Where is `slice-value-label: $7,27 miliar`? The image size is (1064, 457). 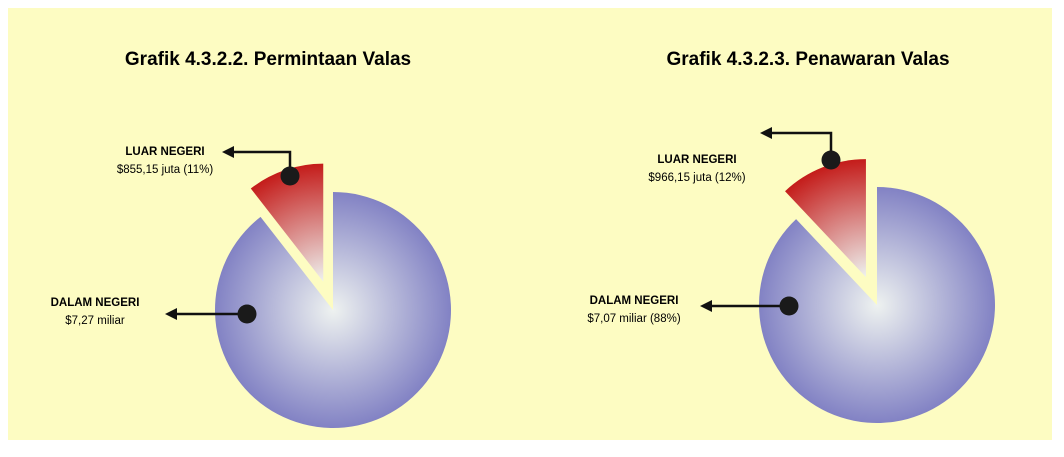 slice-value-label: $7,27 miliar is located at coordinates (95, 321).